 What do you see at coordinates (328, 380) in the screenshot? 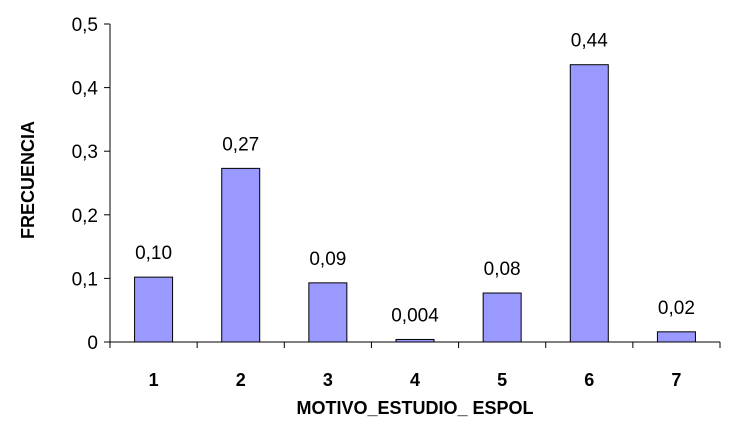
I see `x-tick-label-3: 3` at bounding box center [328, 380].